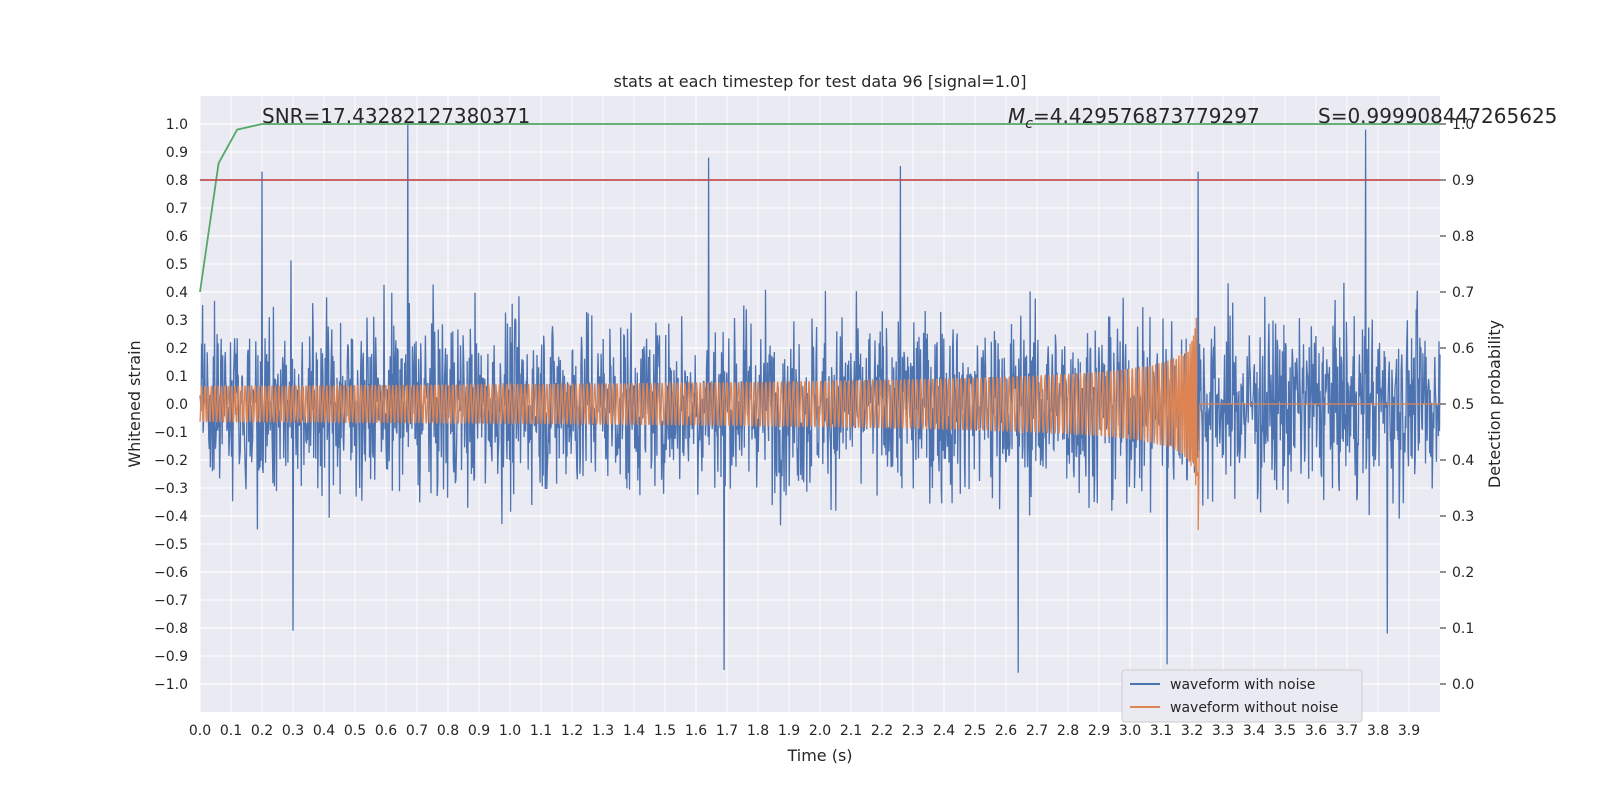  What do you see at coordinates (758, 731) in the screenshot?
I see `x-tick-label: 1.8` at bounding box center [758, 731].